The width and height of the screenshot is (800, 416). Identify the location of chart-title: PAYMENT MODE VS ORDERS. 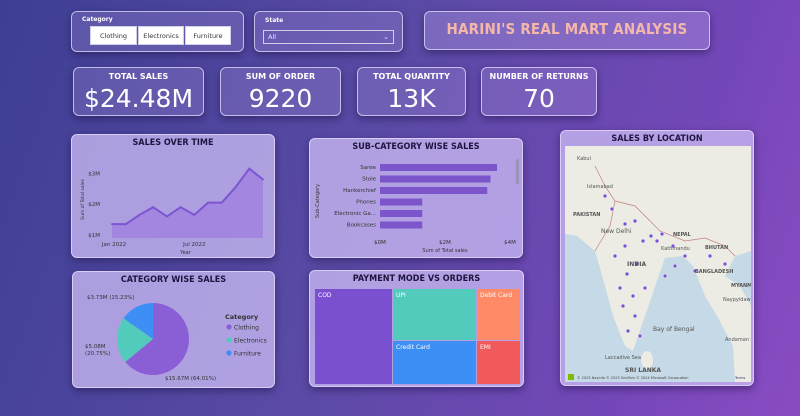
(416, 279).